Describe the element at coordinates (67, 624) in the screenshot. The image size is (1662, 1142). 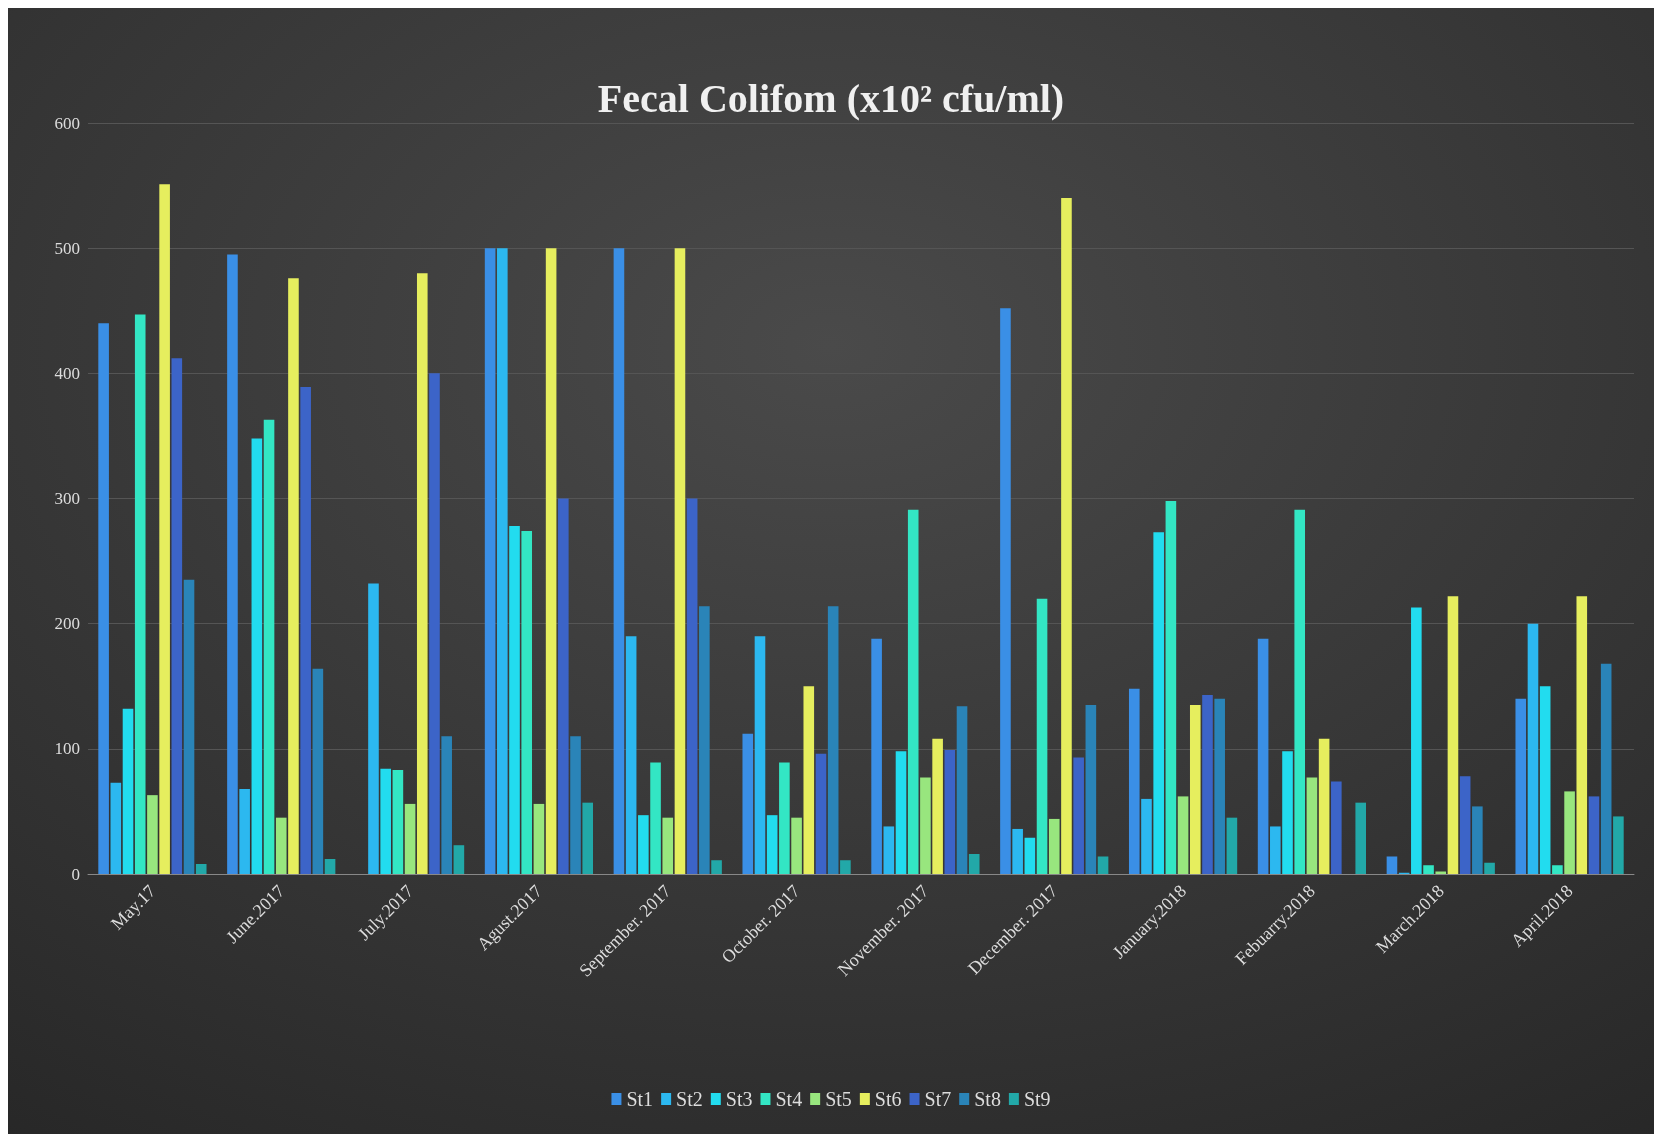
I see `y-tick-label: 200` at that location.